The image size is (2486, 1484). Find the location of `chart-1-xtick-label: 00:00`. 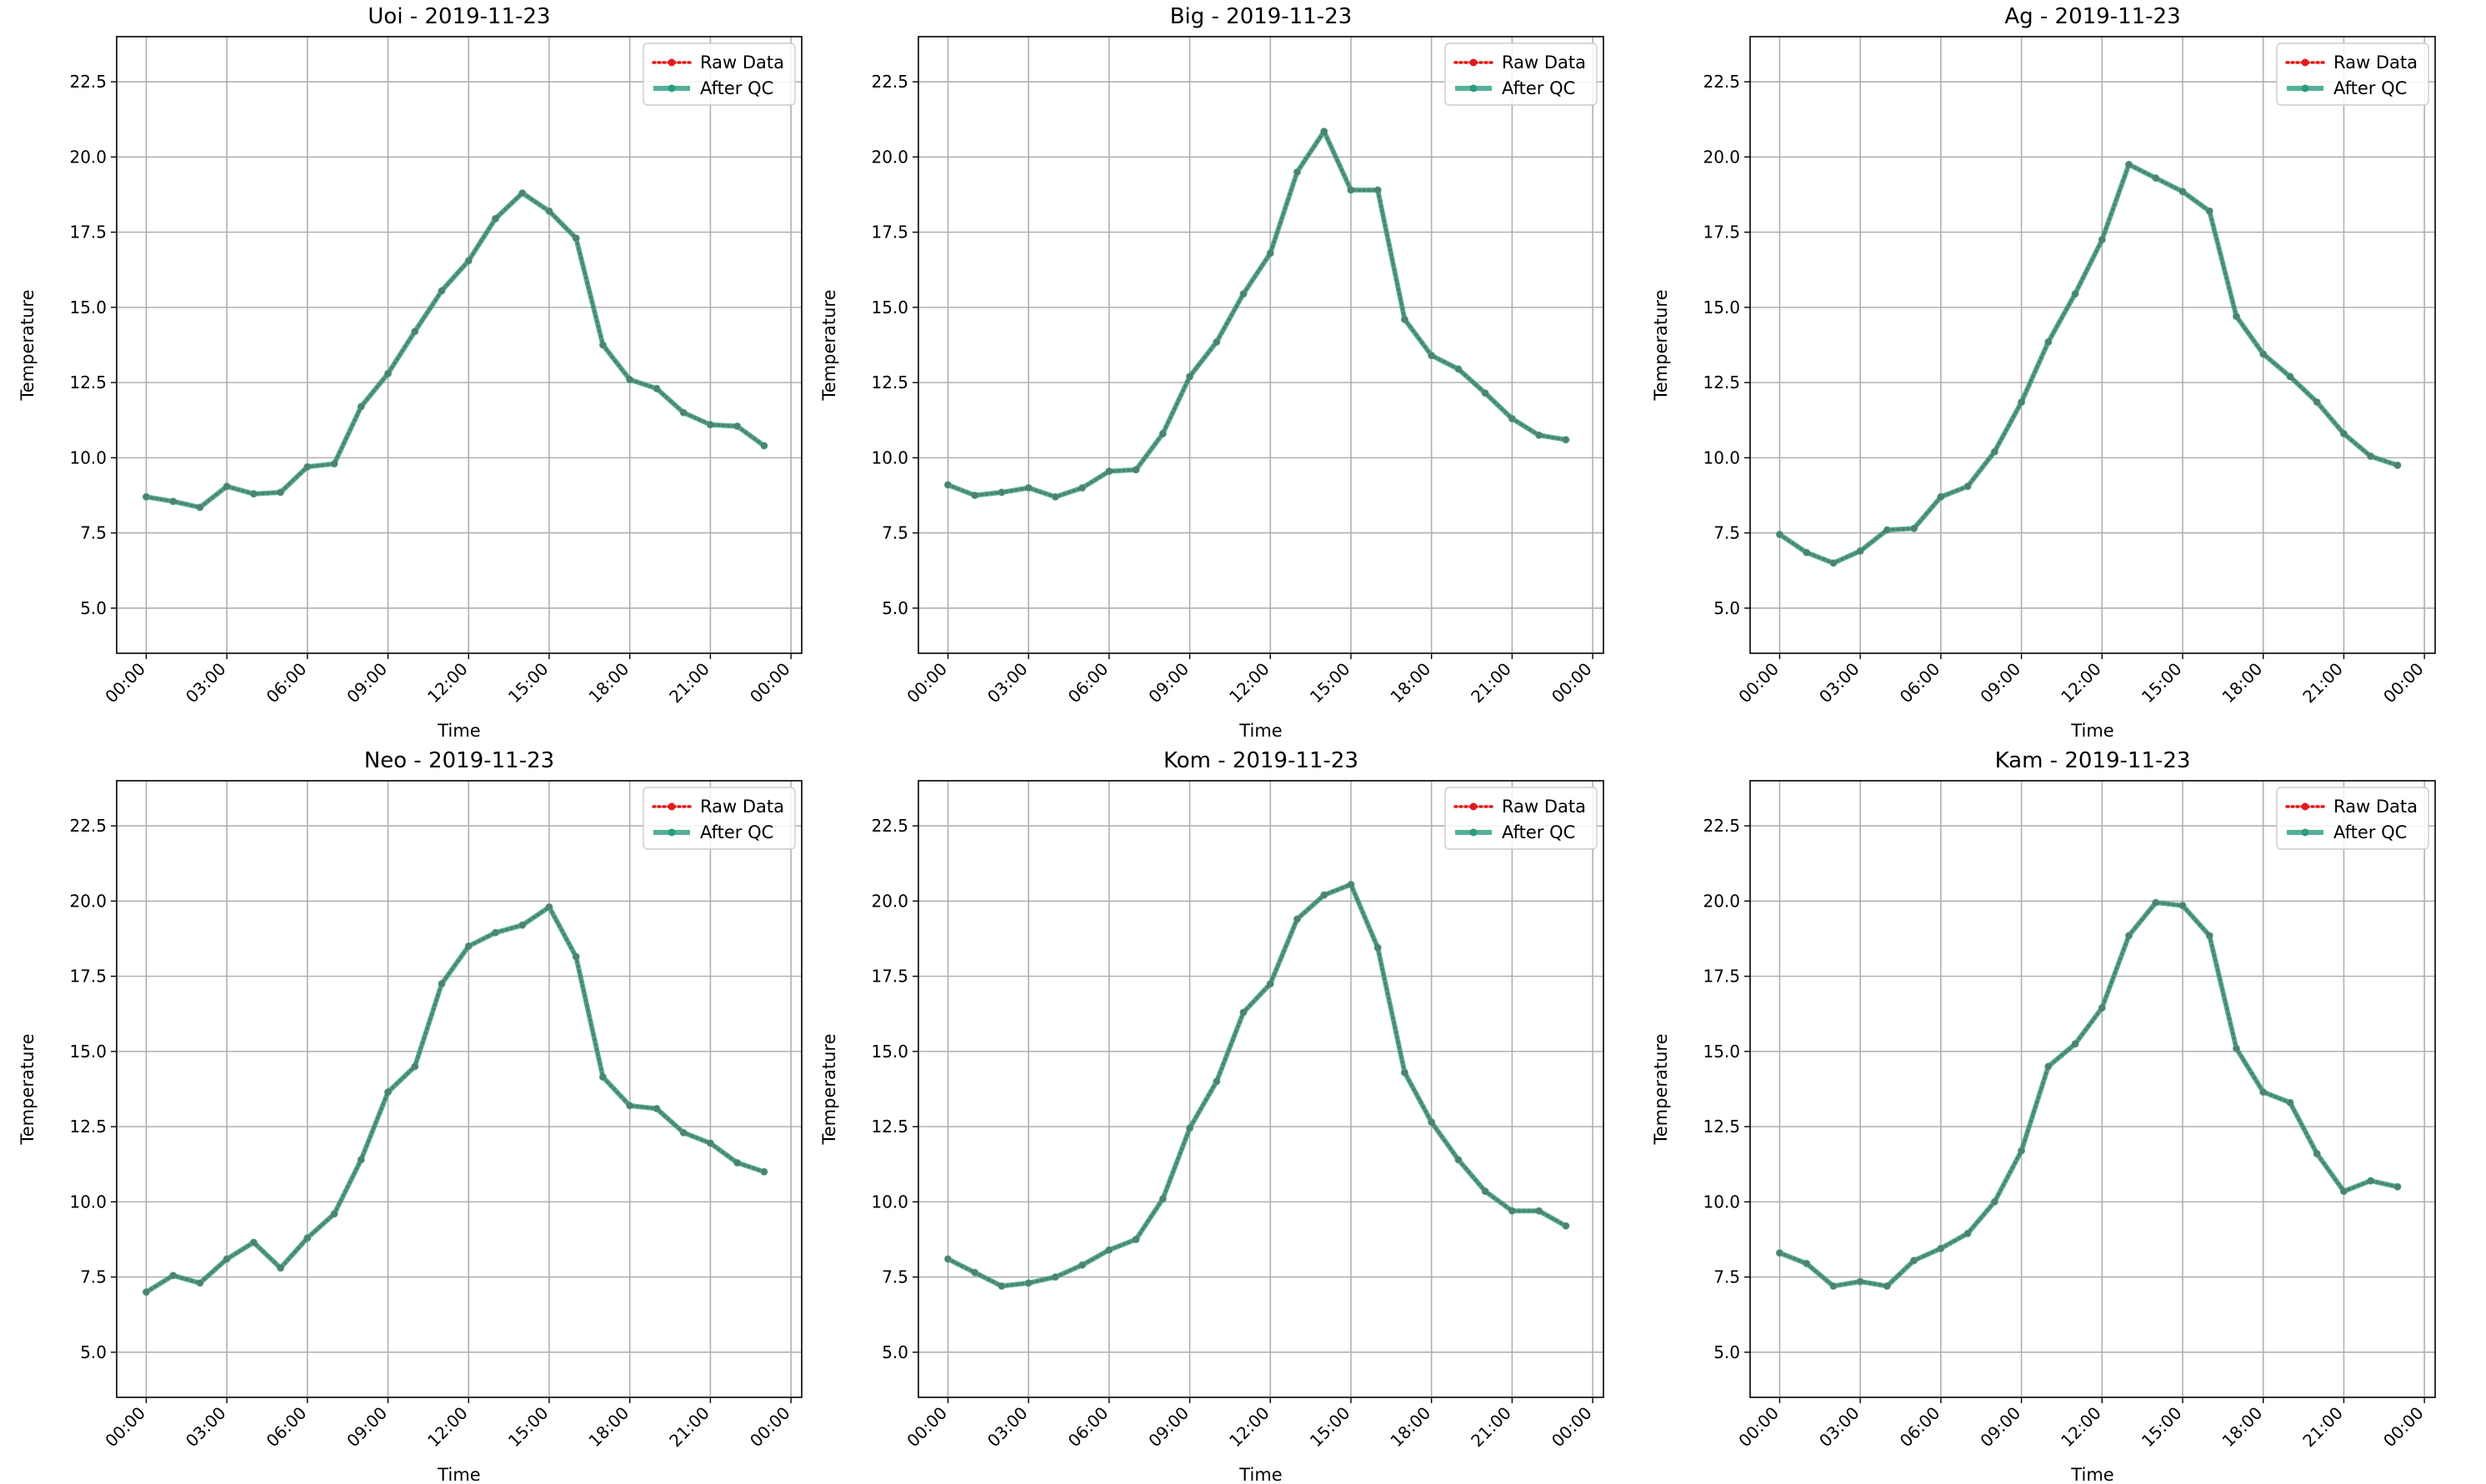

chart-1-xtick-label: 00:00 is located at coordinates (125, 683).